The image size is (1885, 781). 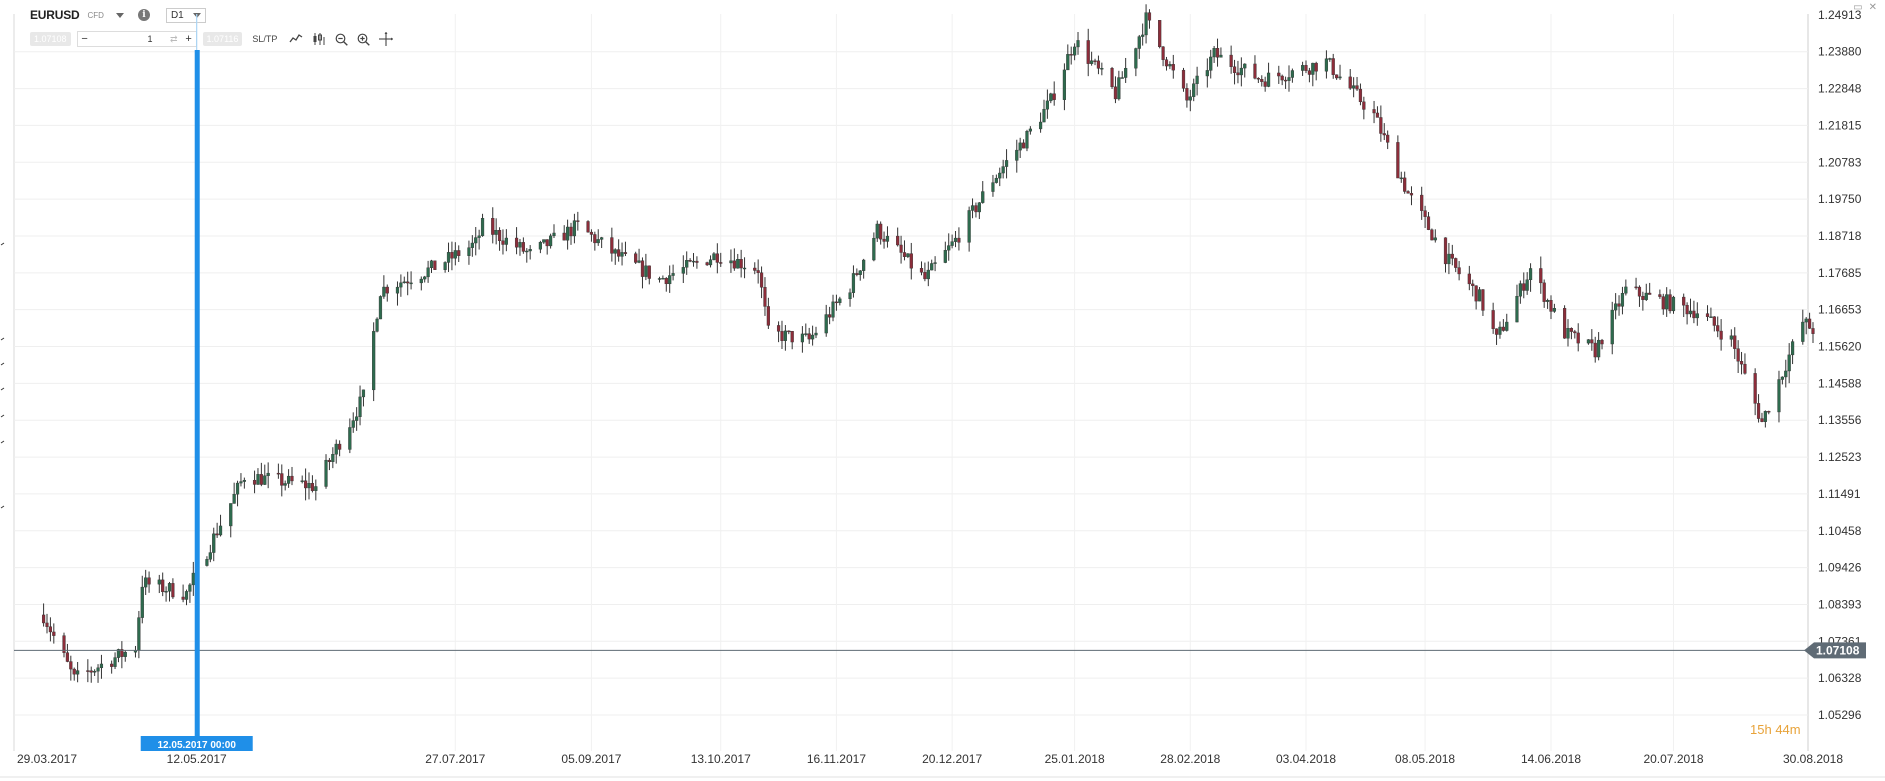 What do you see at coordinates (84, 39) in the screenshot?
I see `minus-icon: −` at bounding box center [84, 39].